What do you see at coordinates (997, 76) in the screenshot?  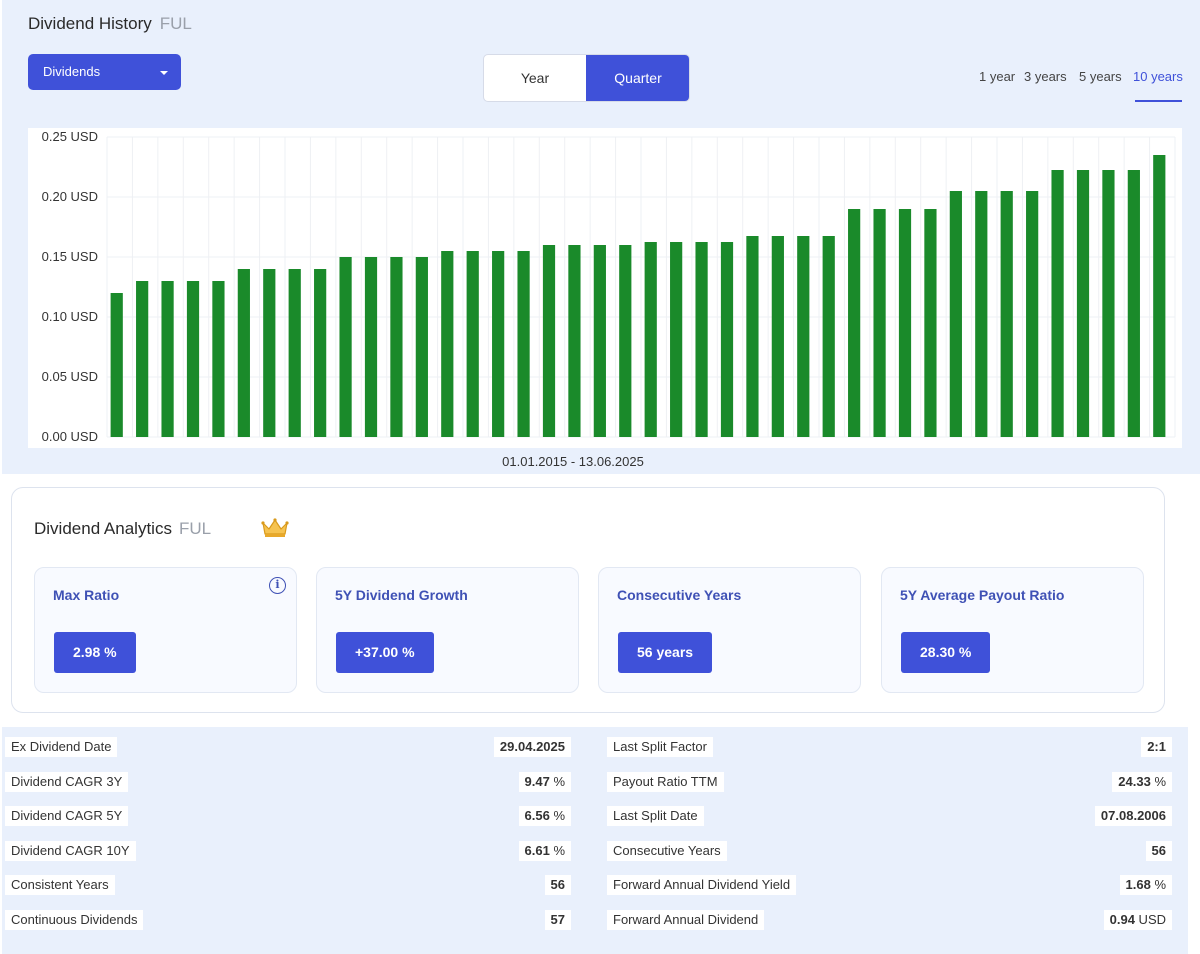 I see `range-1-year: 1 year` at bounding box center [997, 76].